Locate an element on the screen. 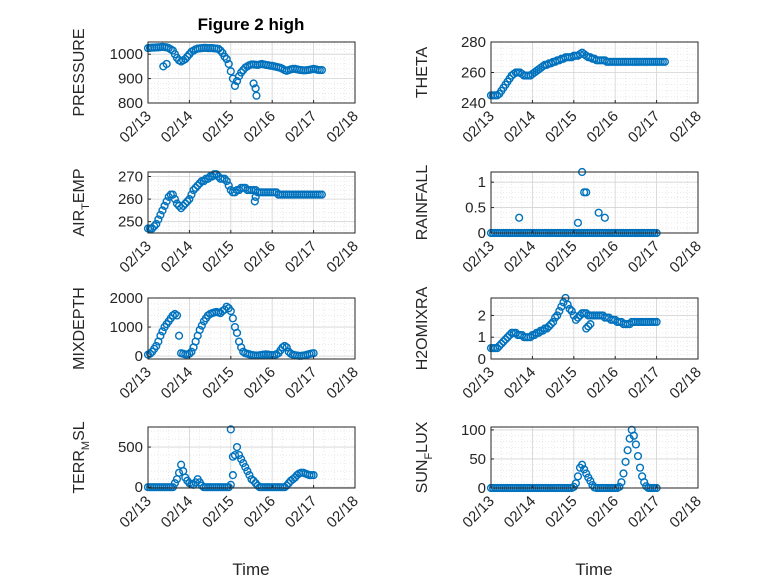  x-axis-label-right: Time is located at coordinates (593, 569).